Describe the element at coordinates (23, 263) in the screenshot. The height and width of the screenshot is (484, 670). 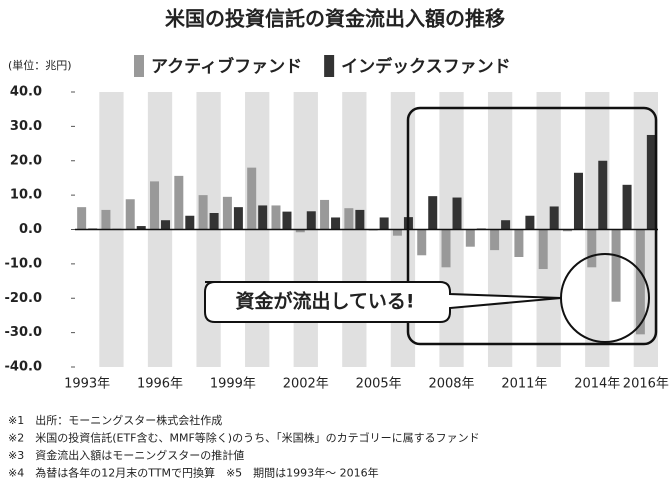
I see `y-tick-label: -10.0` at that location.